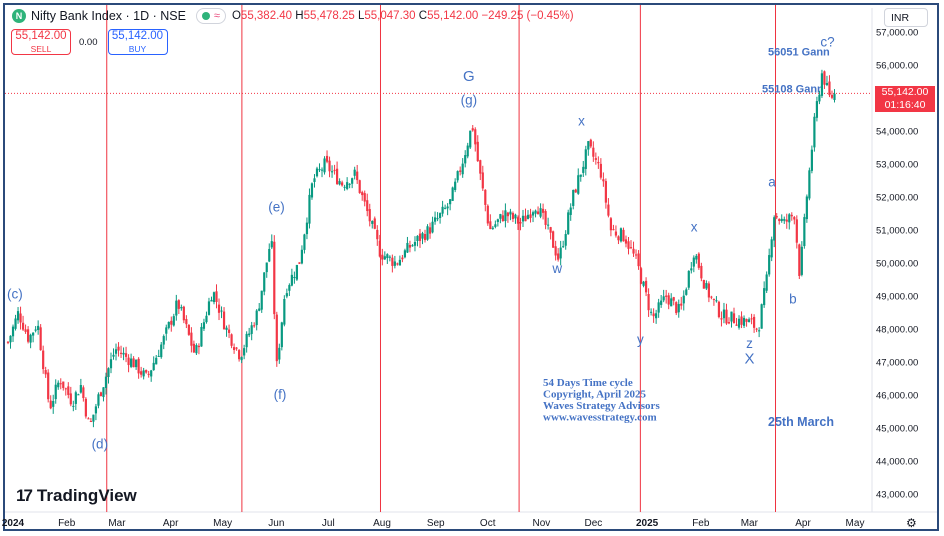  Describe the element at coordinates (436, 523) in the screenshot. I see `time-tick-label: Sep` at that location.